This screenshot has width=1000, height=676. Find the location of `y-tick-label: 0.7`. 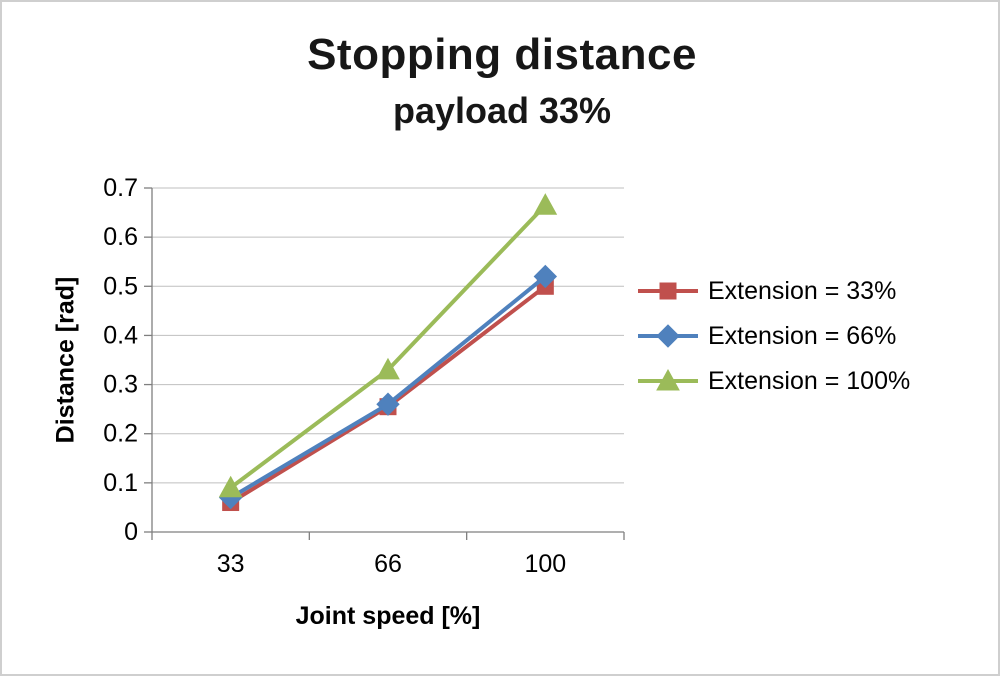

y-tick-label: 0.7 is located at coordinates (120, 188).